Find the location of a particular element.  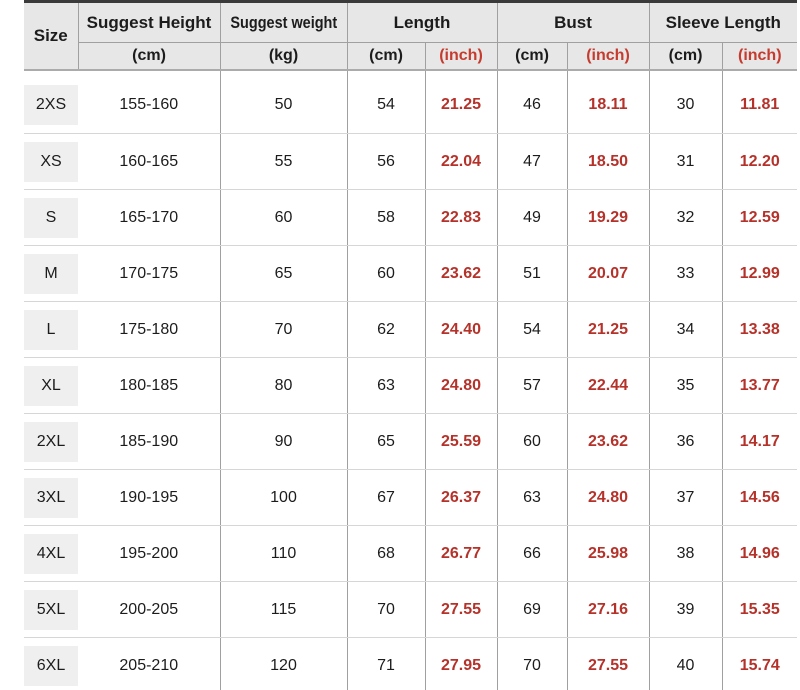

cell-length-inch: 27.95 is located at coordinates (460, 663).